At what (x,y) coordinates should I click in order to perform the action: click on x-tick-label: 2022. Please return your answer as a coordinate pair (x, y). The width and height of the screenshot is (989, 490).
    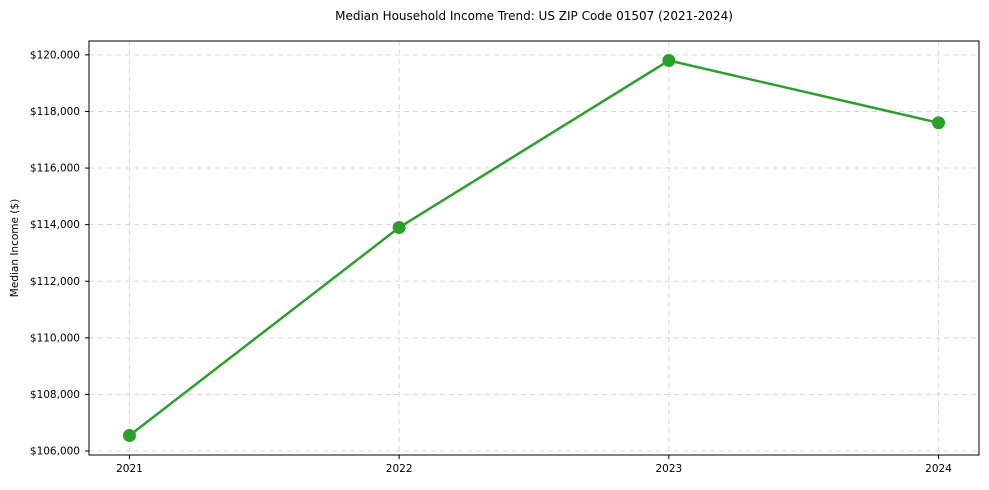
    Looking at the image, I should click on (399, 469).